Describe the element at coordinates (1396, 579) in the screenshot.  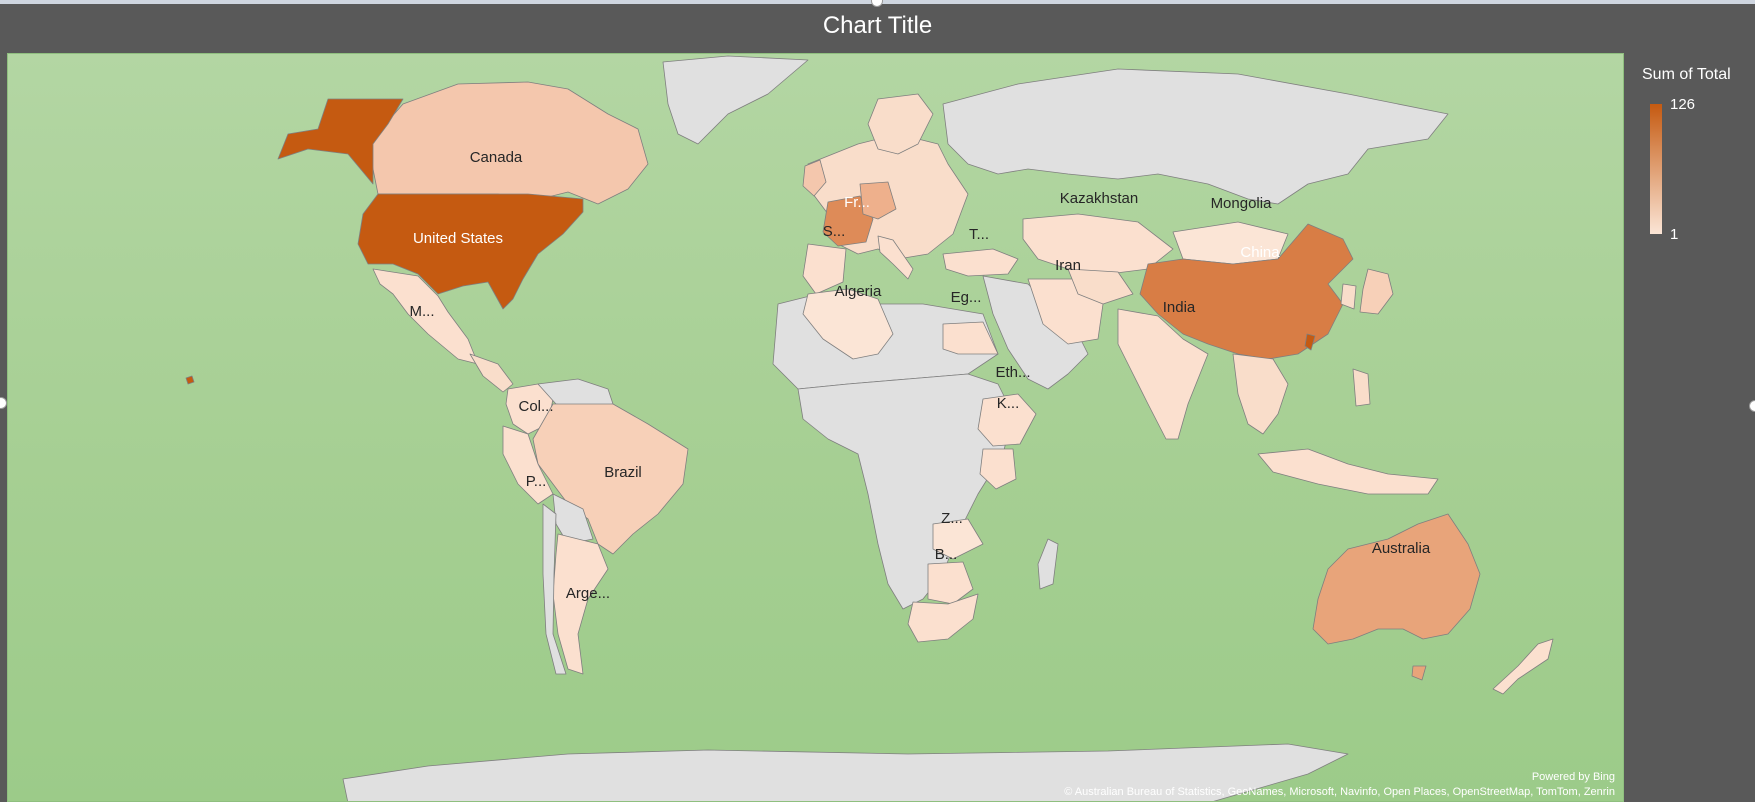
I see `region-australia` at that location.